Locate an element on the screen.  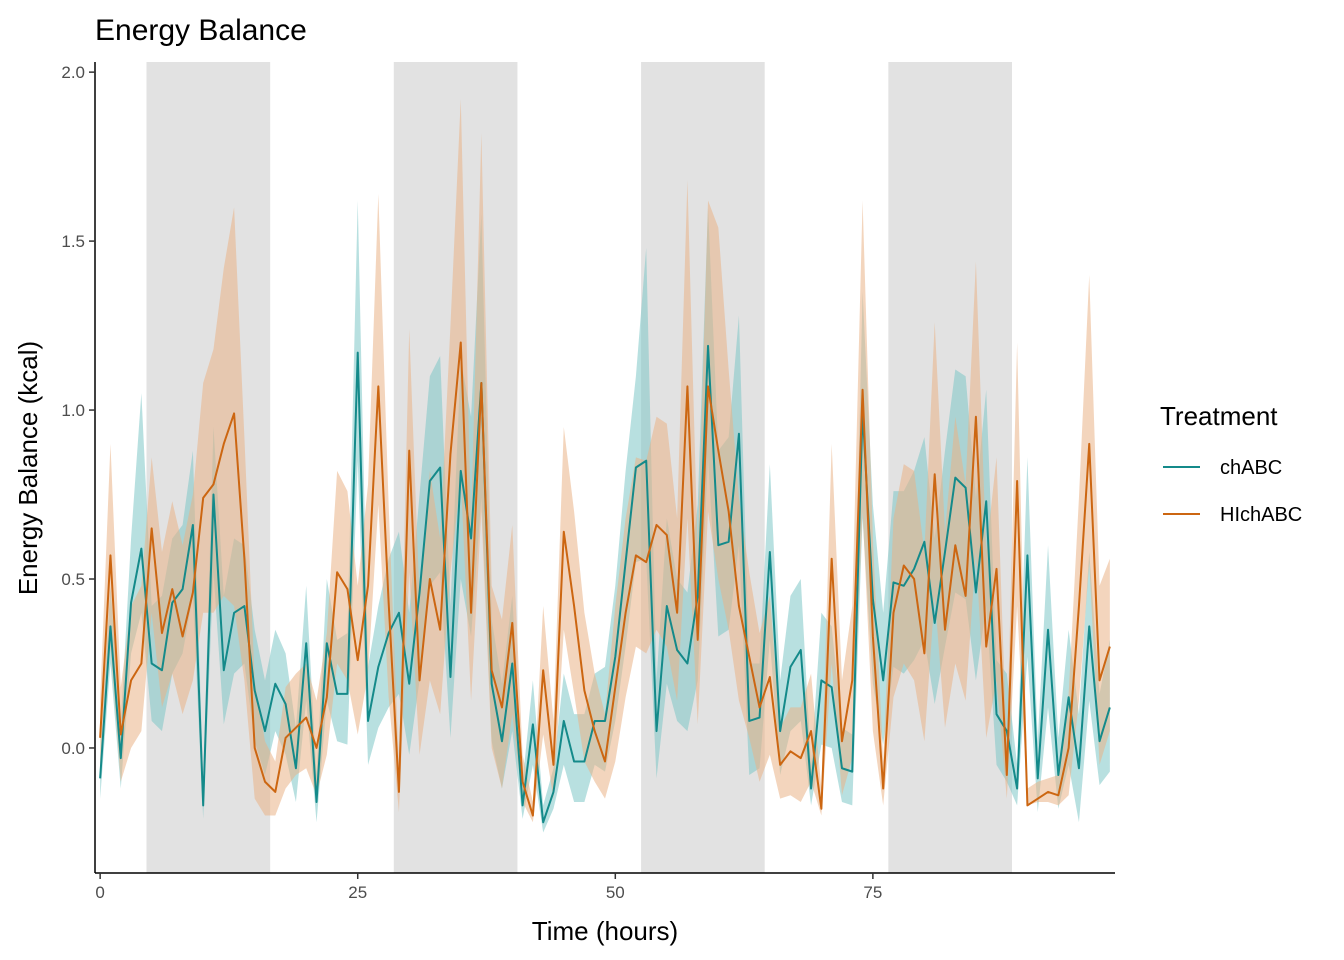
legend-title: Treatment is located at coordinates (1219, 416).